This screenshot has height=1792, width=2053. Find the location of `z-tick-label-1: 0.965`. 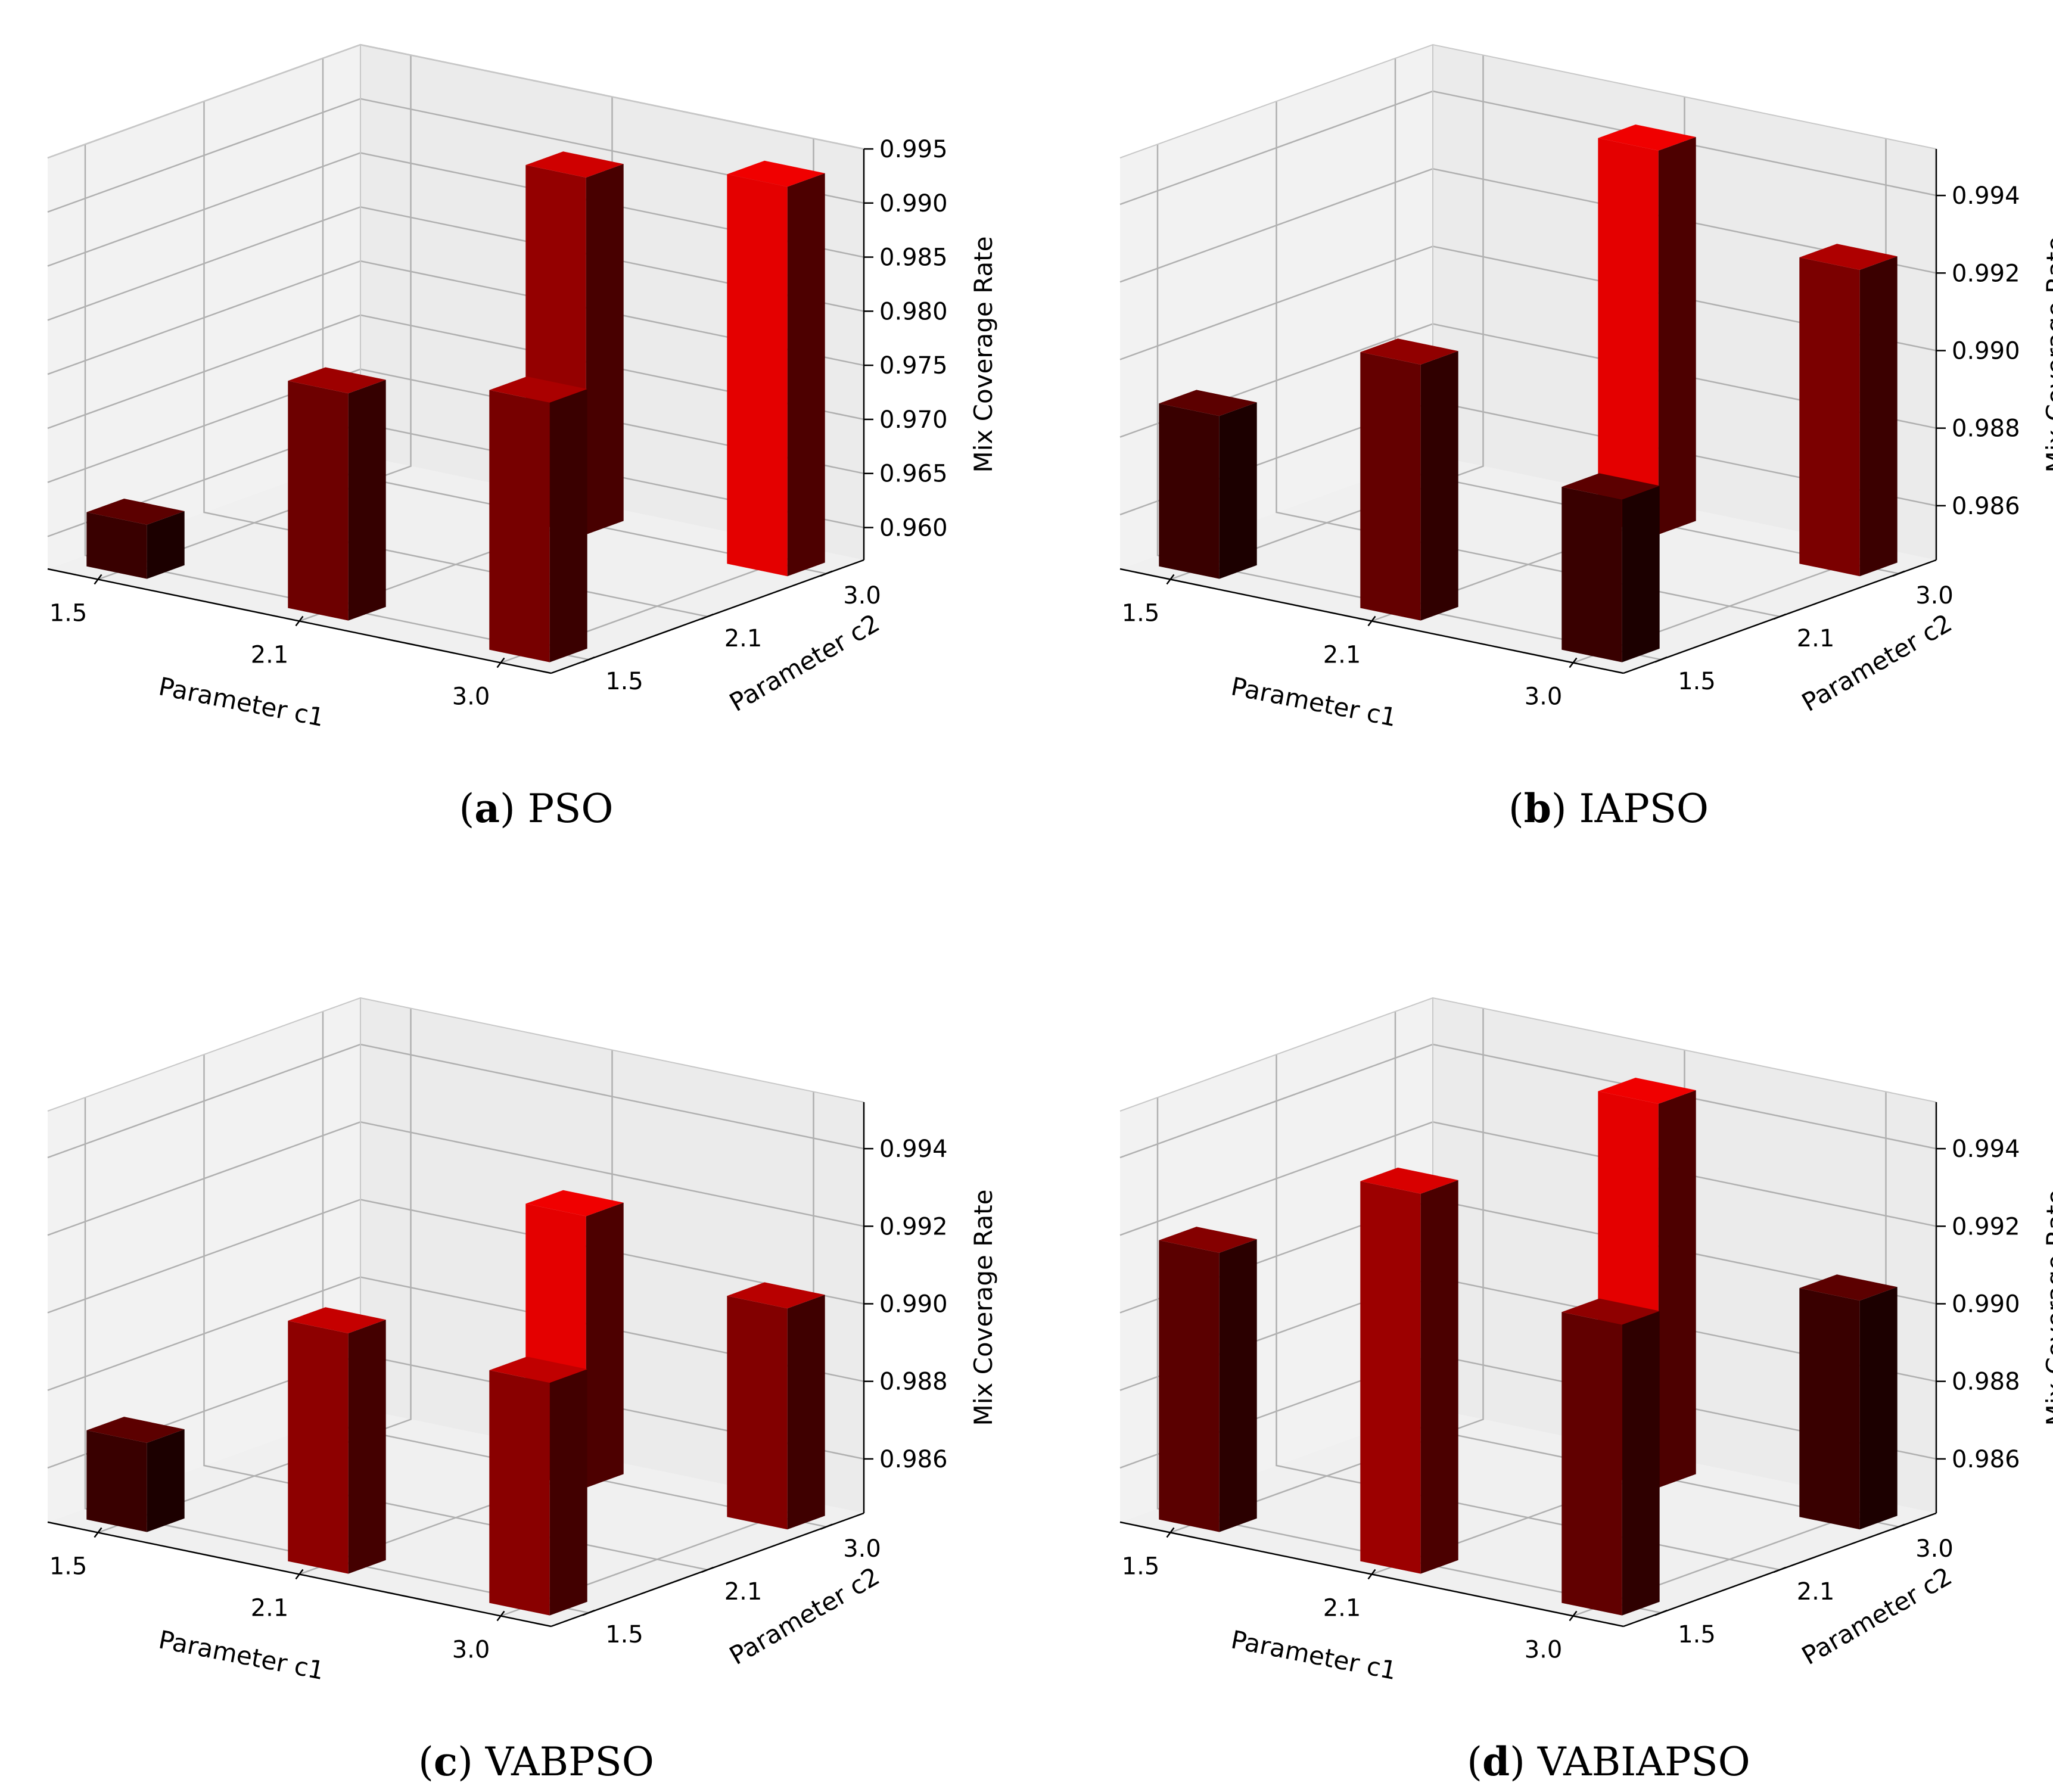

z-tick-label-1: 0.965 is located at coordinates (913, 474).